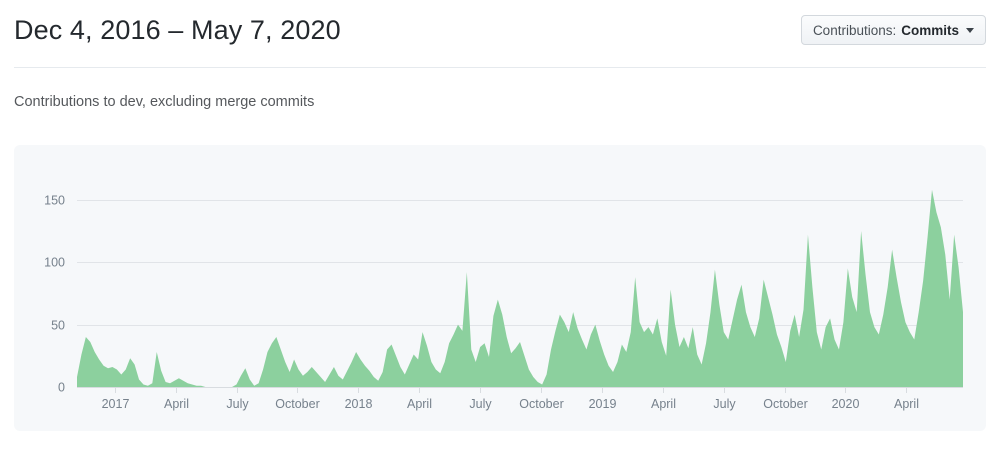 The height and width of the screenshot is (449, 1000). What do you see at coordinates (58, 326) in the screenshot?
I see `y-tick-label: 50` at bounding box center [58, 326].